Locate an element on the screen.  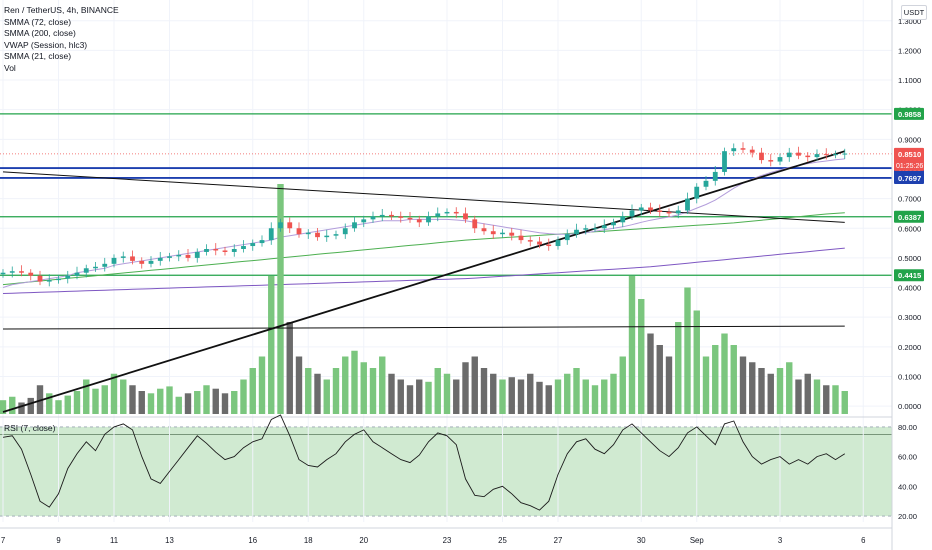
level-price-label: 0.6387 is located at coordinates (909, 217).